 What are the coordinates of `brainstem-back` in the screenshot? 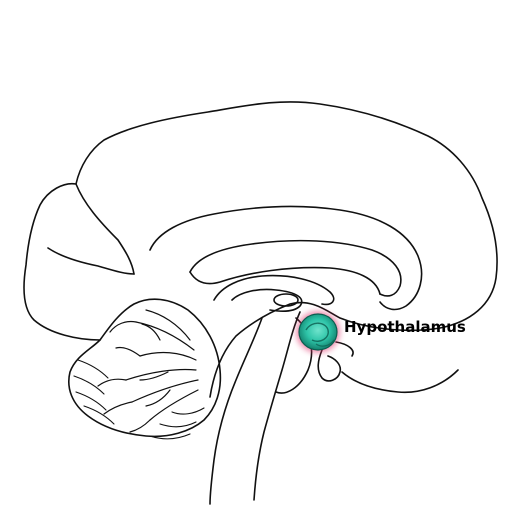 It's located at (236, 411).